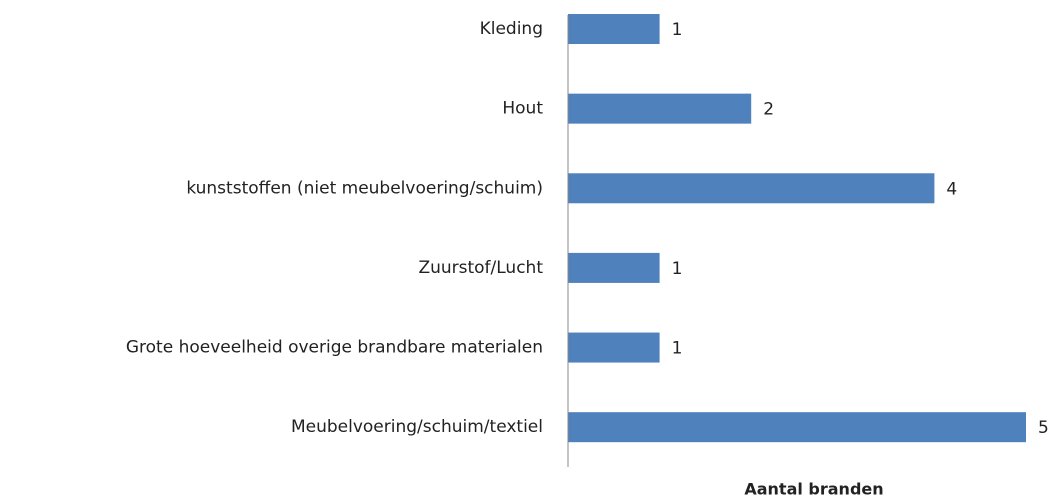 This screenshot has width=1055, height=499. I want to click on y-tick-label: Zuurstof/Lucht, so click(480, 268).